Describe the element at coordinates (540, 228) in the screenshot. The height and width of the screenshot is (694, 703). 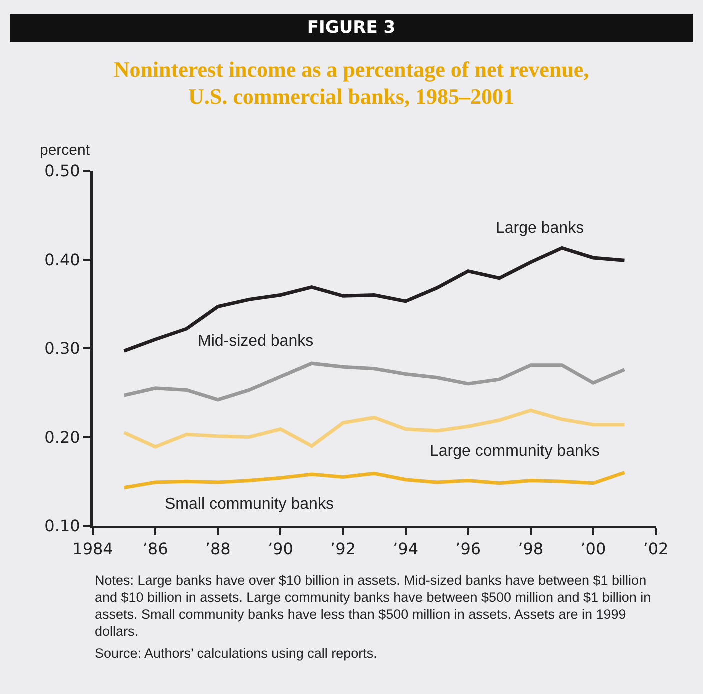
I see `series-label: Large banks` at that location.